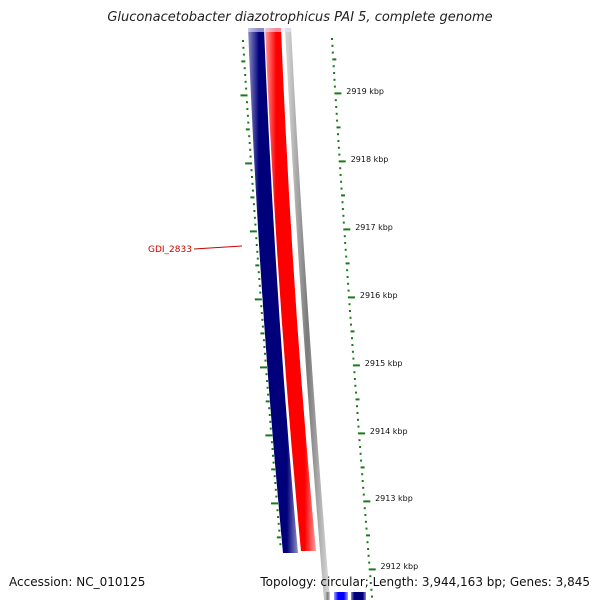 The height and width of the screenshot is (600, 600). Describe the element at coordinates (269, 30) in the screenshot. I see `top-feature-band` at that location.